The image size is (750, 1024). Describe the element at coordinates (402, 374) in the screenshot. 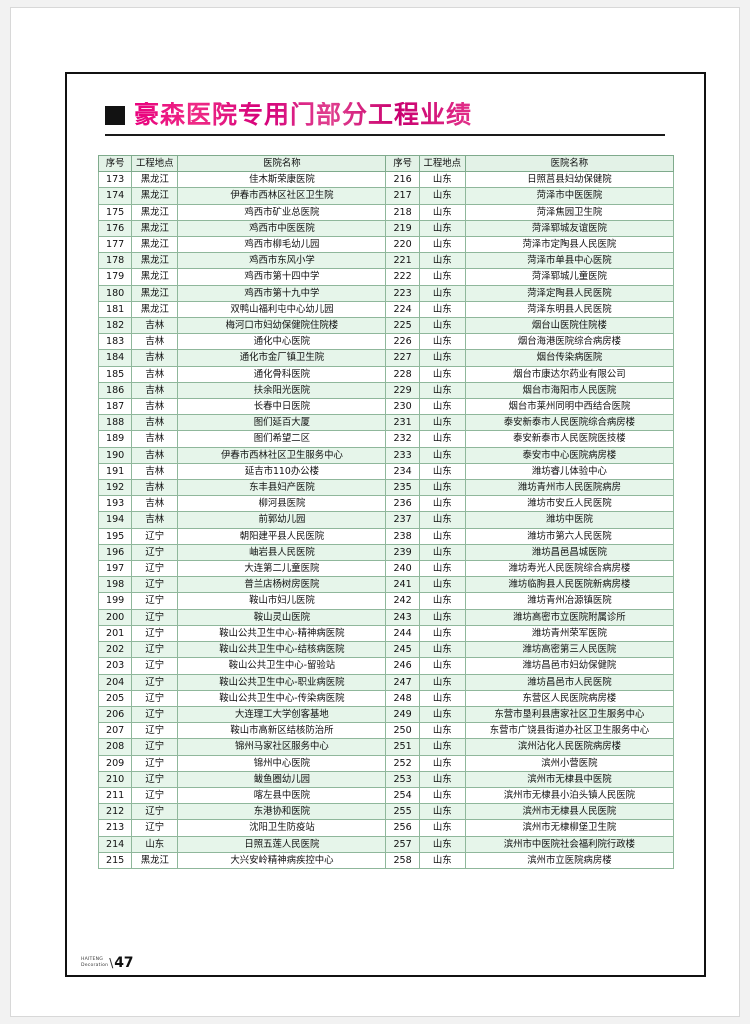

I see `cell-no-right: 228` at that location.